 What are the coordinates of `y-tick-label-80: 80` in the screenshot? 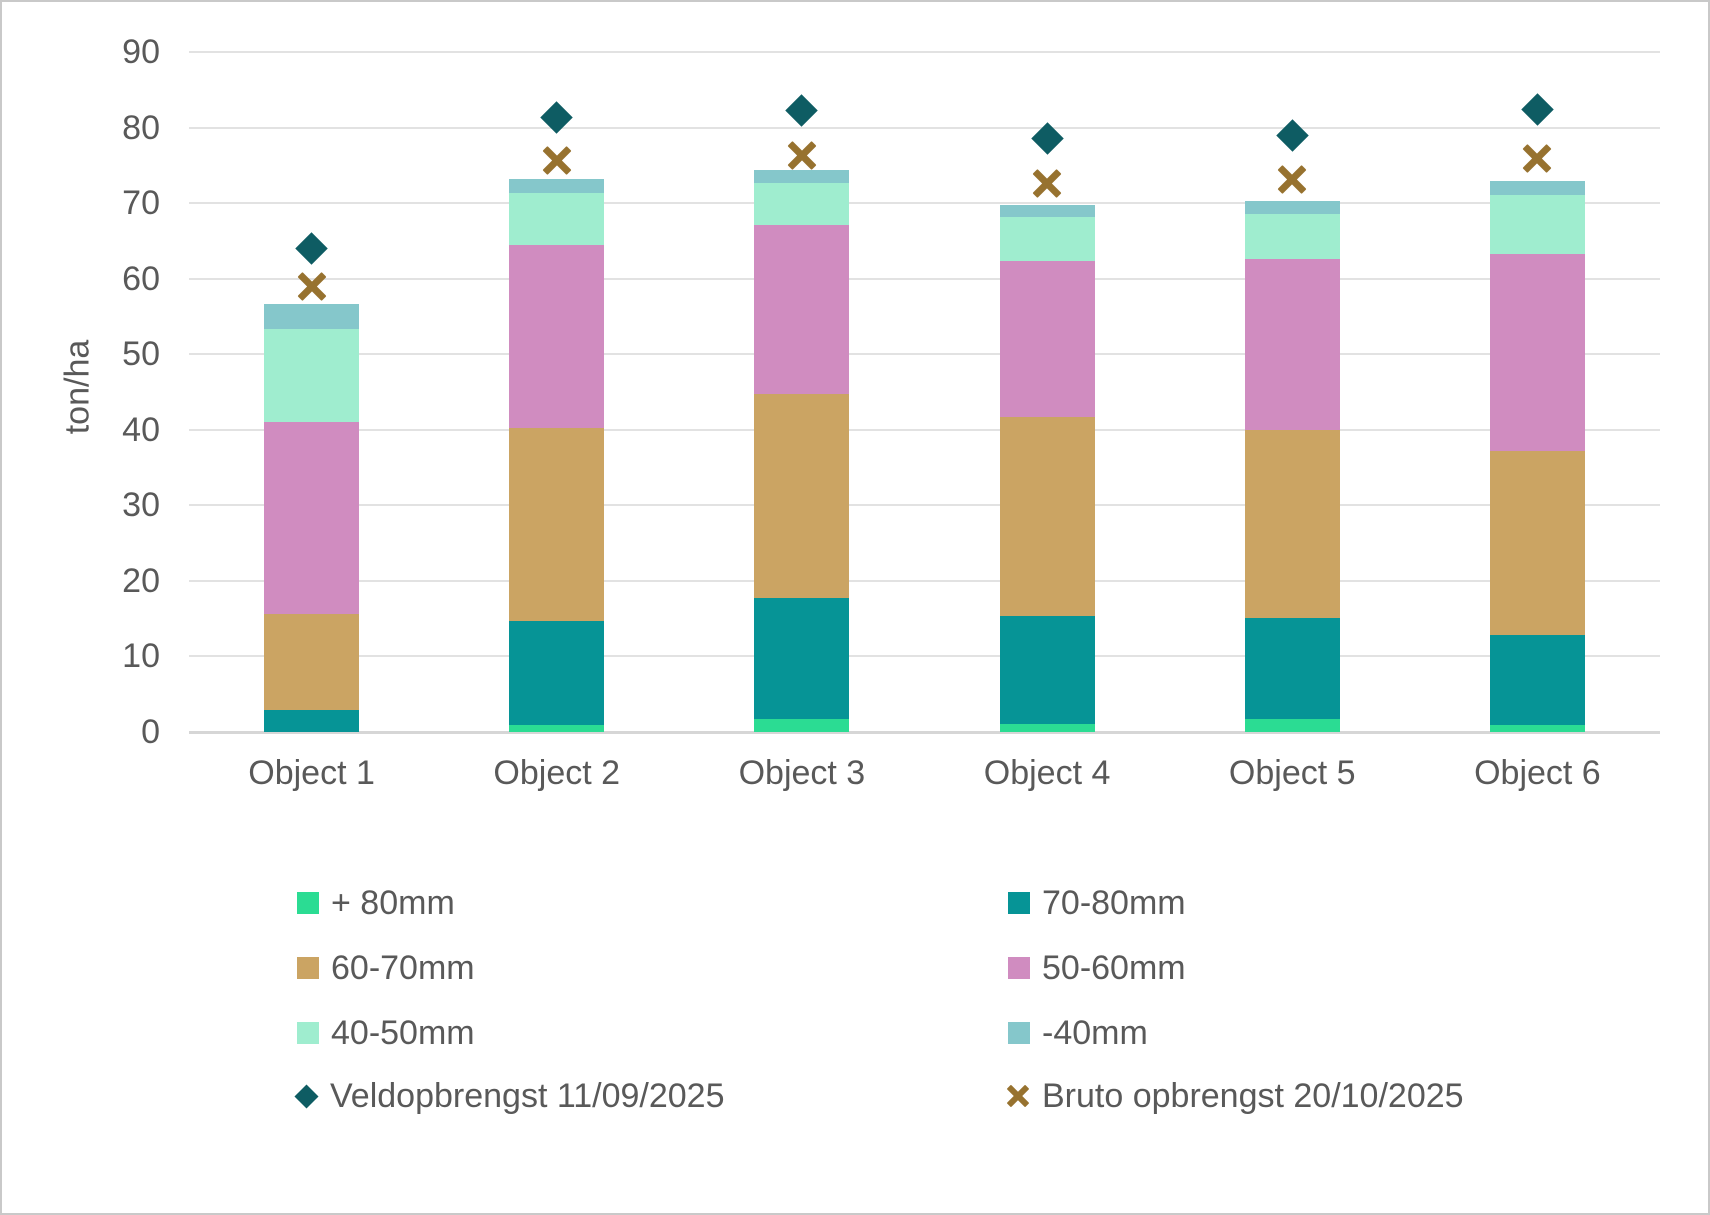 It's located at (141, 127).